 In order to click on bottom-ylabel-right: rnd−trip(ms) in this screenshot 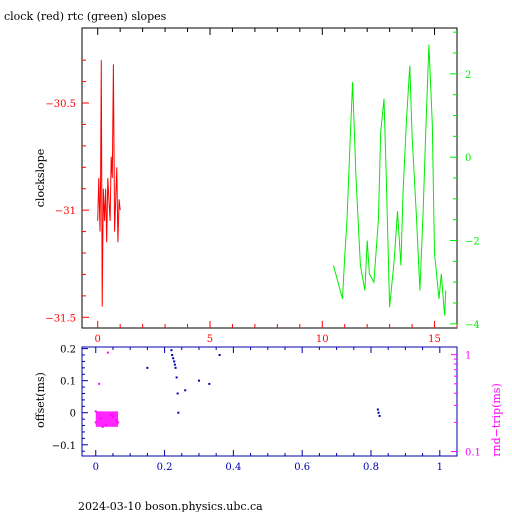, I will do `click(496, 420)`.